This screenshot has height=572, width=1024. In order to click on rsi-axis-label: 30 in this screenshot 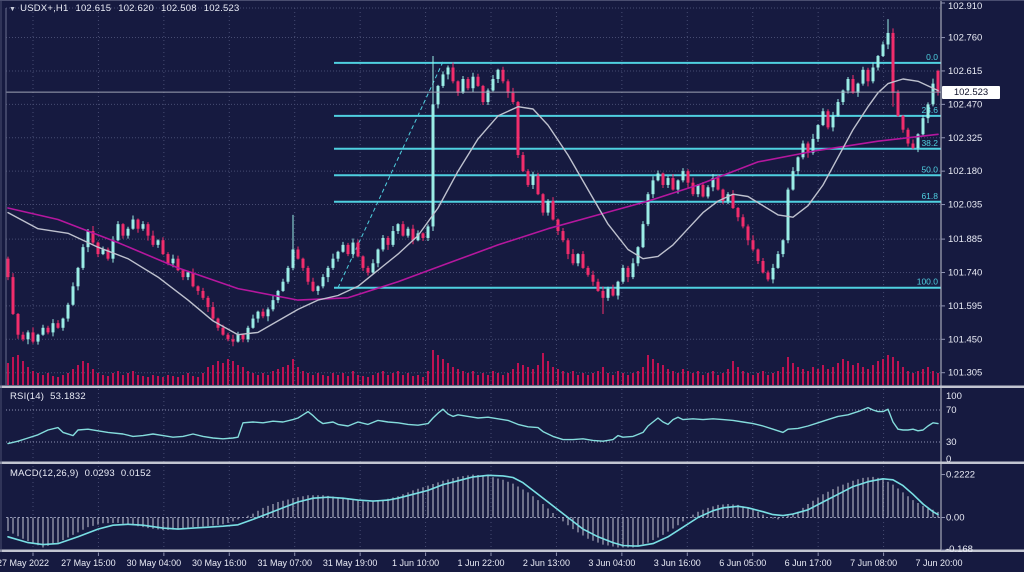, I will do `click(951, 442)`.